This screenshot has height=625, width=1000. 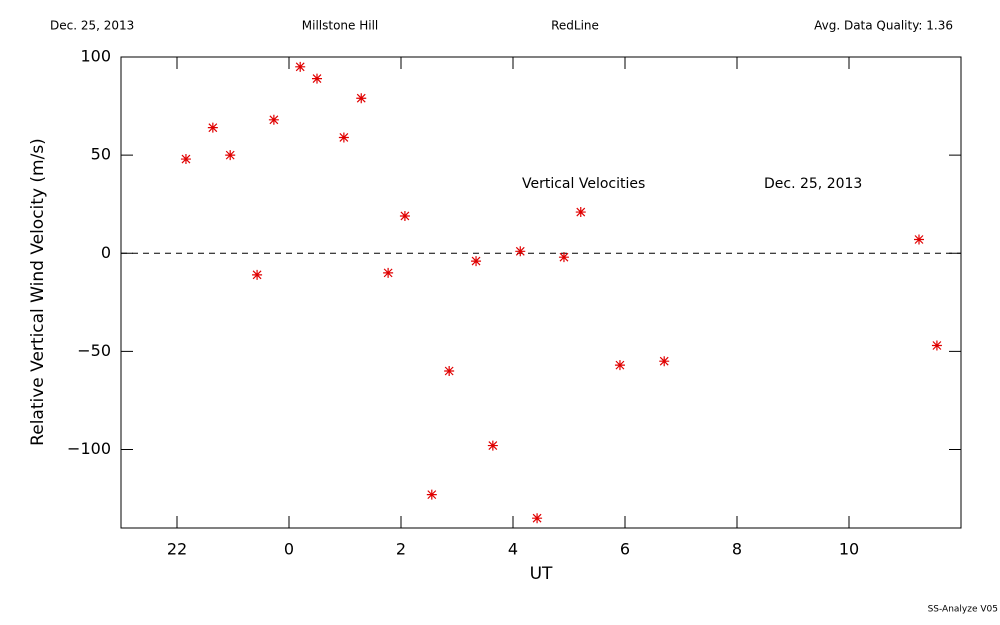 What do you see at coordinates (963, 610) in the screenshot?
I see `footer: SS-Analyze V05` at bounding box center [963, 610].